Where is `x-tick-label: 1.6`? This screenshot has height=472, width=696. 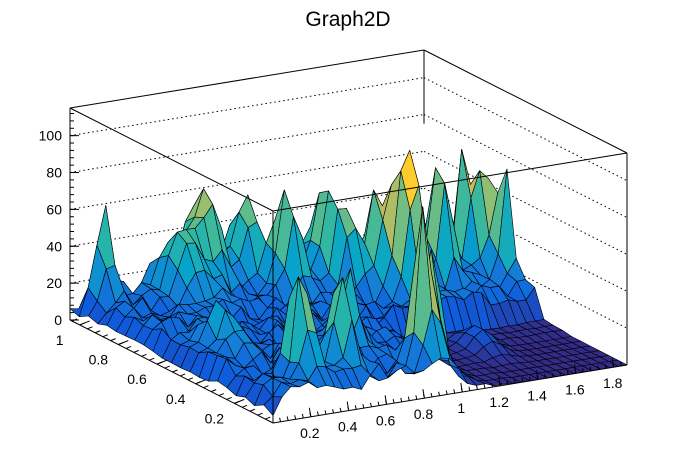 x-tick-label: 1.6 is located at coordinates (575, 389).